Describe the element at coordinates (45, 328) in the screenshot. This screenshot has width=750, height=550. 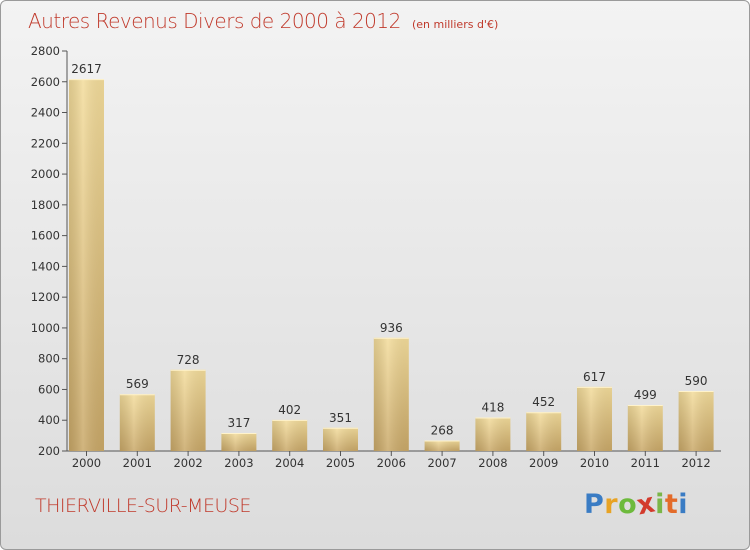
I see `y-tick-label: 1000` at that location.